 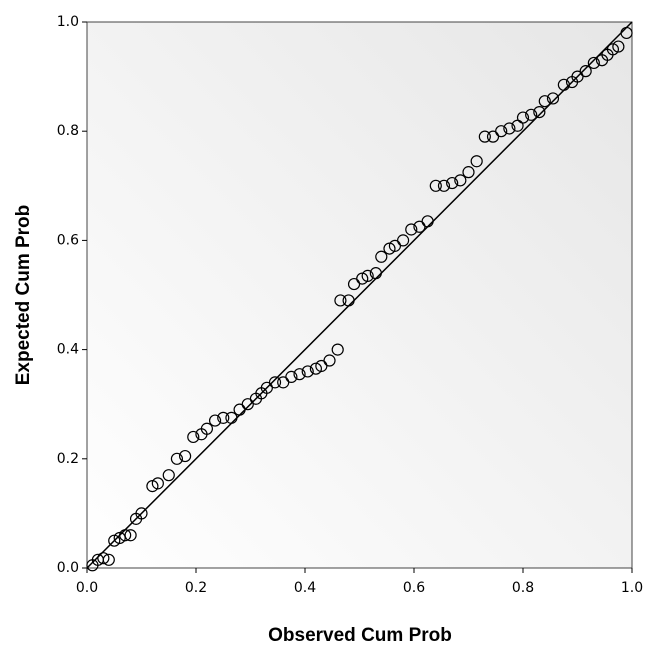 I want to click on y-tick-label: 1.0, so click(x=68, y=22).